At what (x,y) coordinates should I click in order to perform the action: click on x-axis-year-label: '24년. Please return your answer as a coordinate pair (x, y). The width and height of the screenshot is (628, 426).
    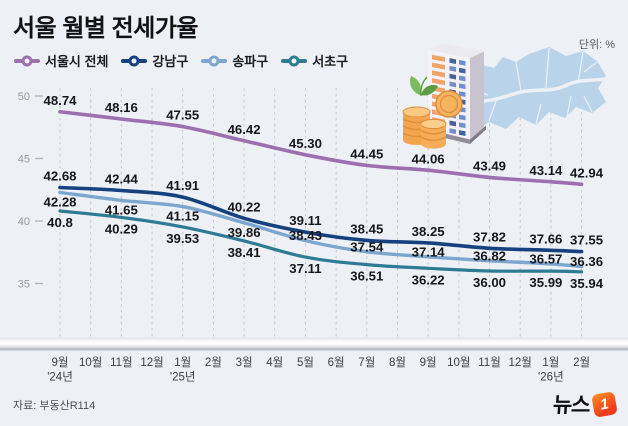
    Looking at the image, I should click on (60, 377).